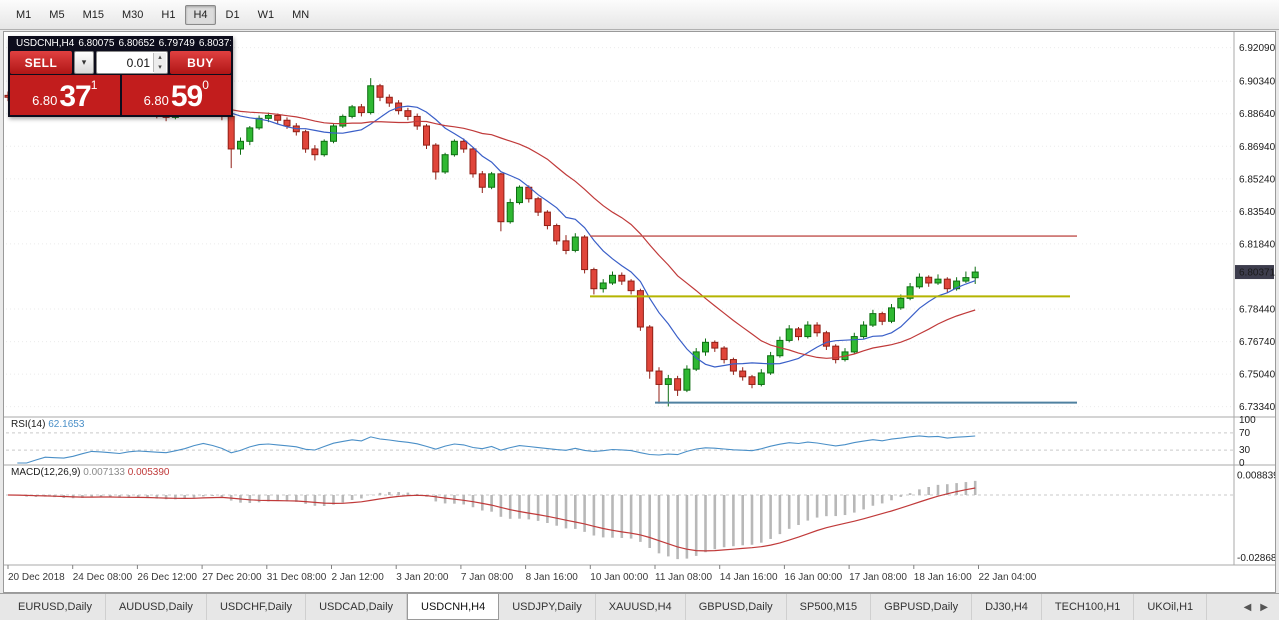 This screenshot has height=620, width=1279. What do you see at coordinates (160, 58) in the screenshot?
I see `lot-increase-button: ▴` at bounding box center [160, 58].